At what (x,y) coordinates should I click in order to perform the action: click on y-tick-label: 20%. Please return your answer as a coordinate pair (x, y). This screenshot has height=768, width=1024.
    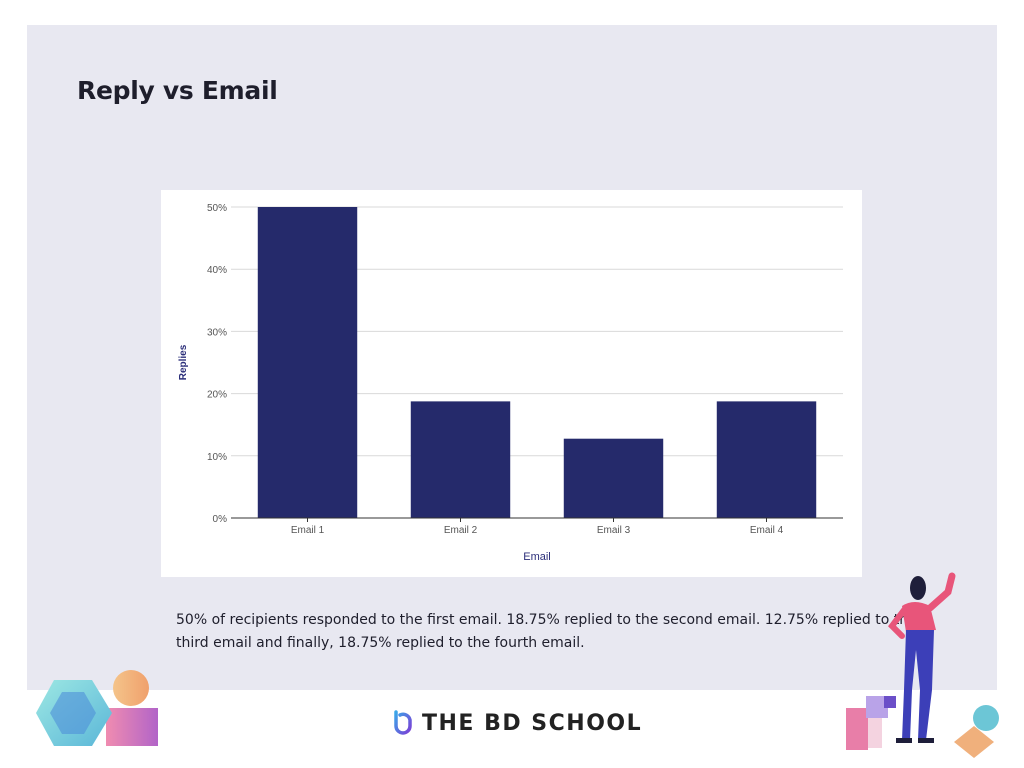
    Looking at the image, I should click on (217, 395).